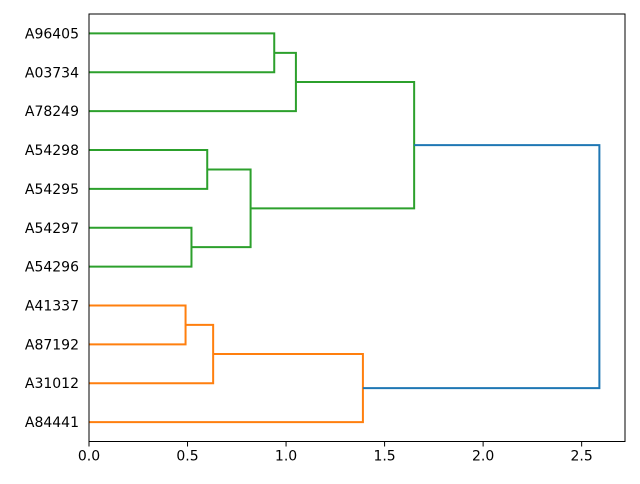 Image resolution: width=640 pixels, height=484 pixels. I want to click on leaf-label-a03734: A03734, so click(52, 73).